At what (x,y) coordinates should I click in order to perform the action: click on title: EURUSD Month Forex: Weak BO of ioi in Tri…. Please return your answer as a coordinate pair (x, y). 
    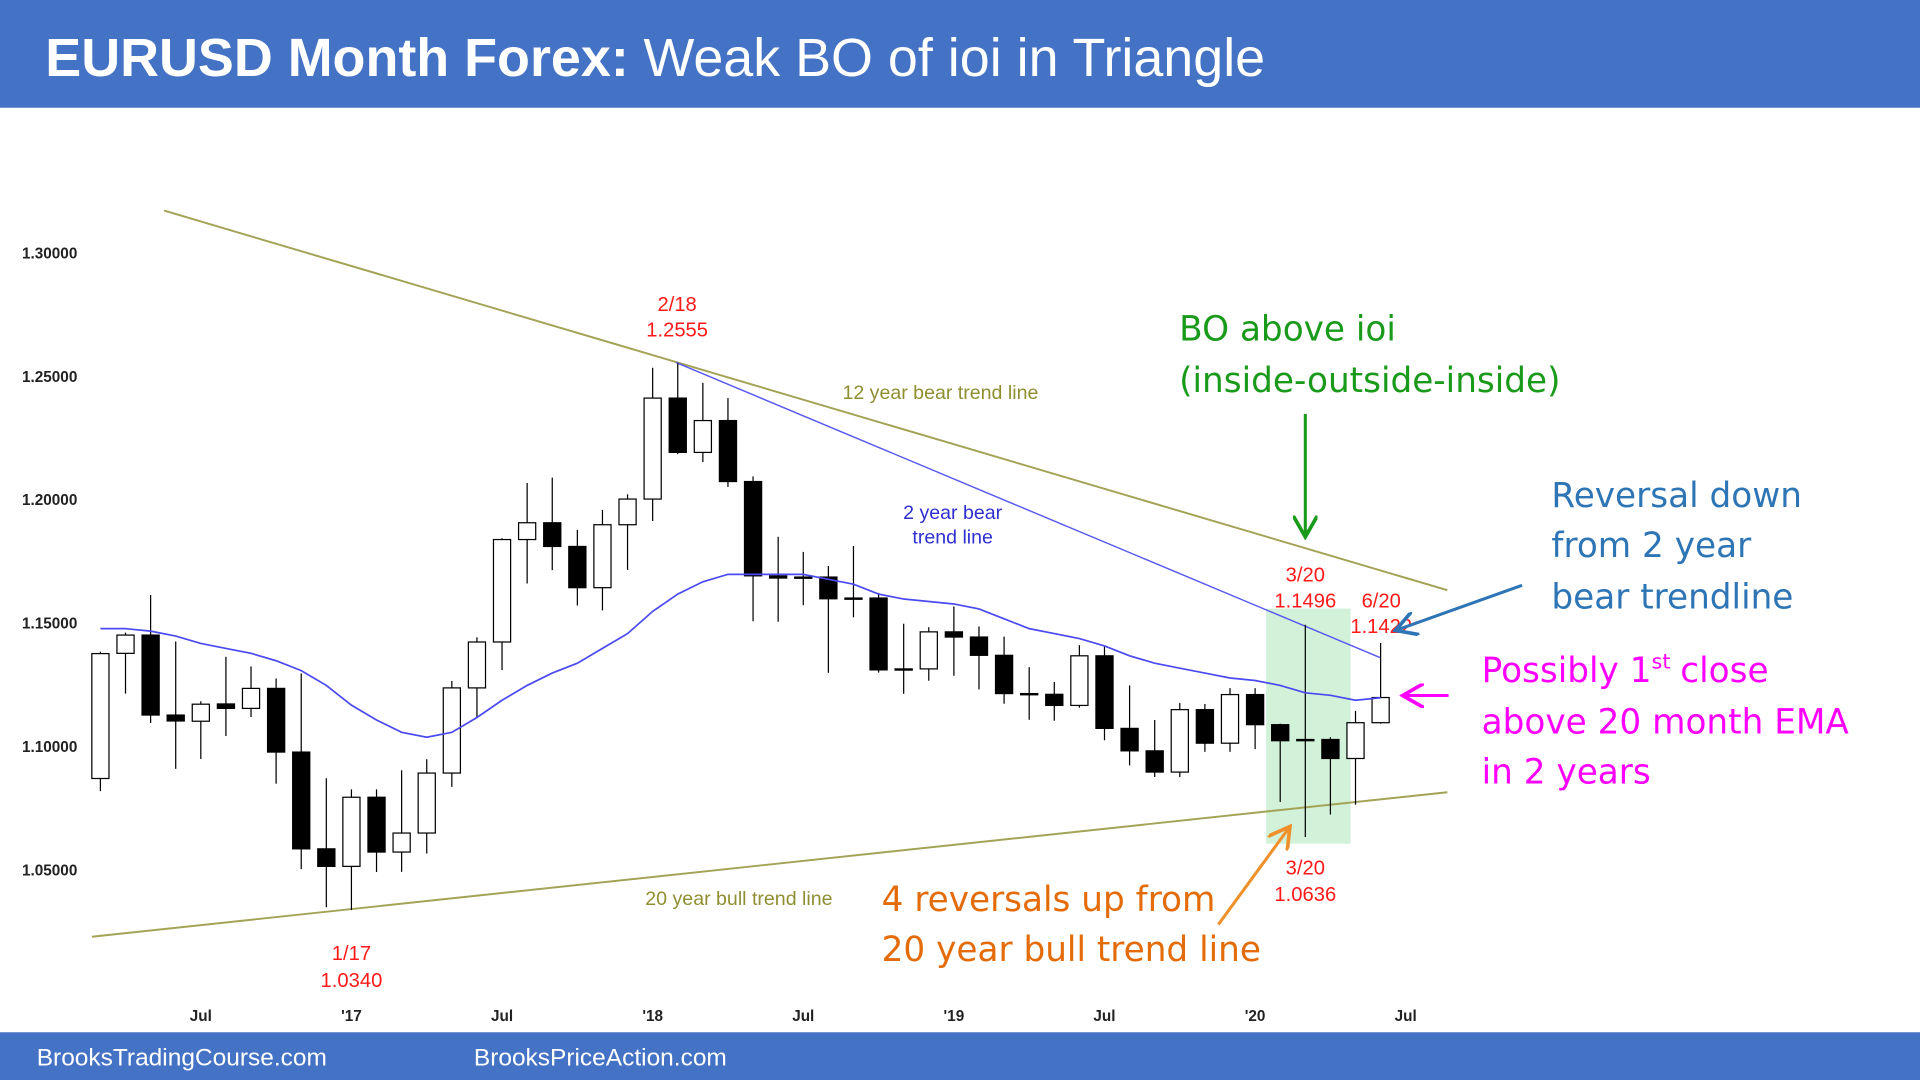
    Looking at the image, I should click on (655, 58).